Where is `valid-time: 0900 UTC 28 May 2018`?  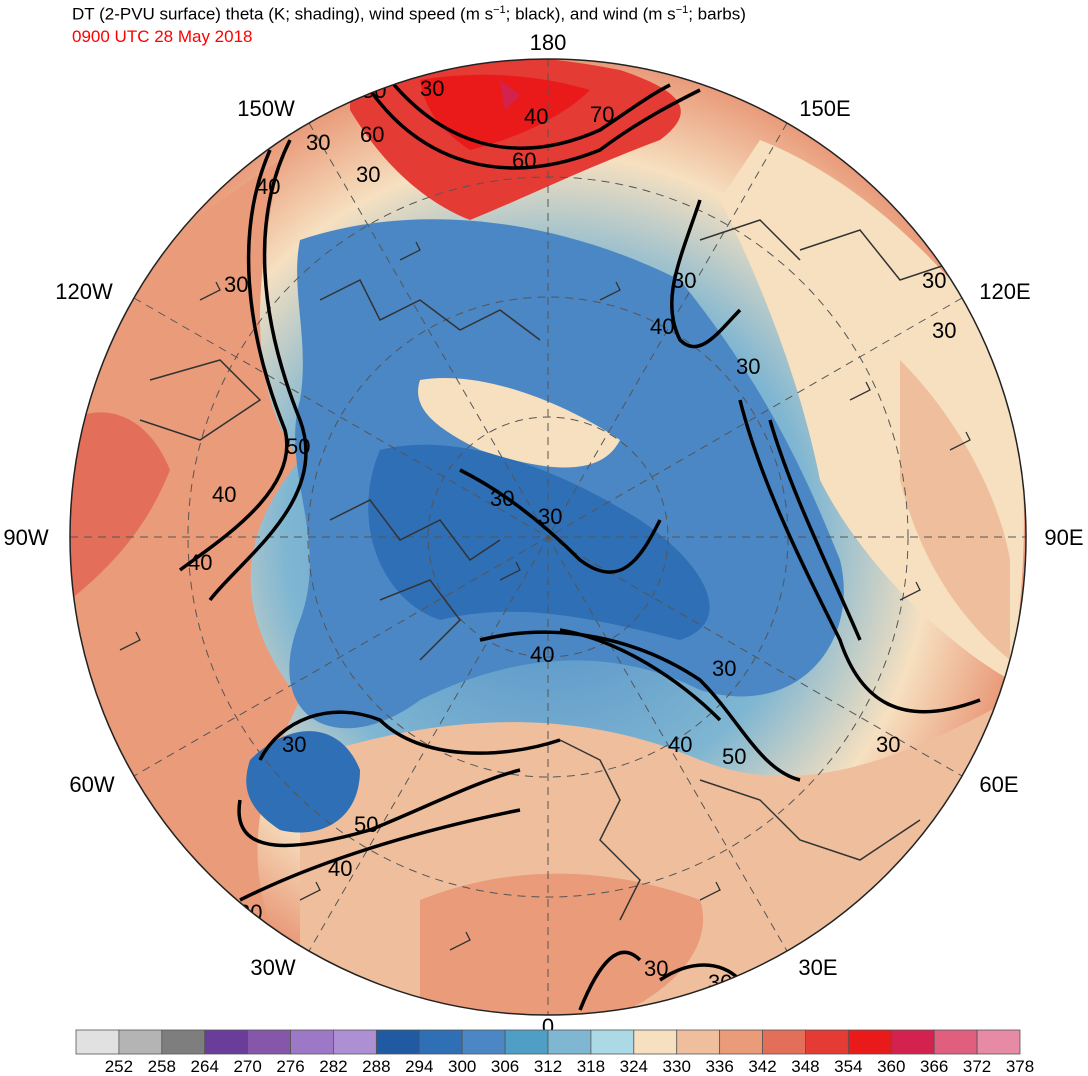
valid-time: 0900 UTC 28 May 2018 is located at coordinates (162, 36).